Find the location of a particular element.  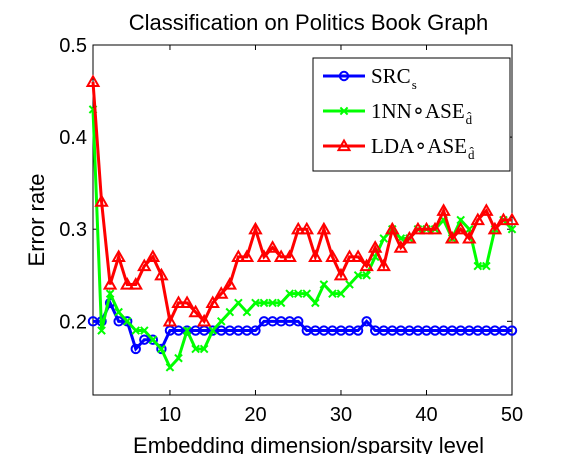

y-axis-label: Error rate is located at coordinates (36, 220).